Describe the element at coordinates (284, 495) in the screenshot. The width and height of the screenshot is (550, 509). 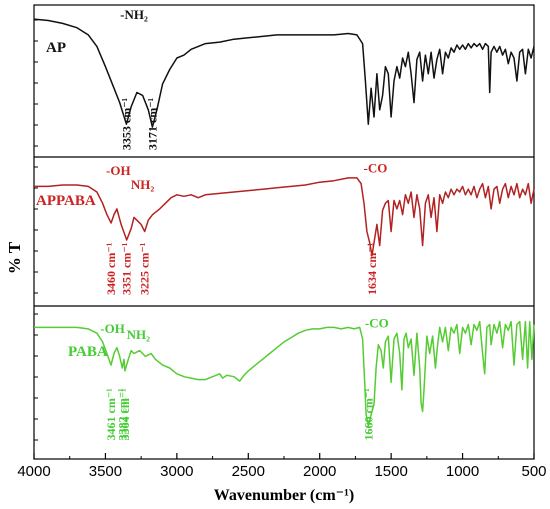
I see `x-axis-label: Wavenumber (cm⁻¹)` at that location.